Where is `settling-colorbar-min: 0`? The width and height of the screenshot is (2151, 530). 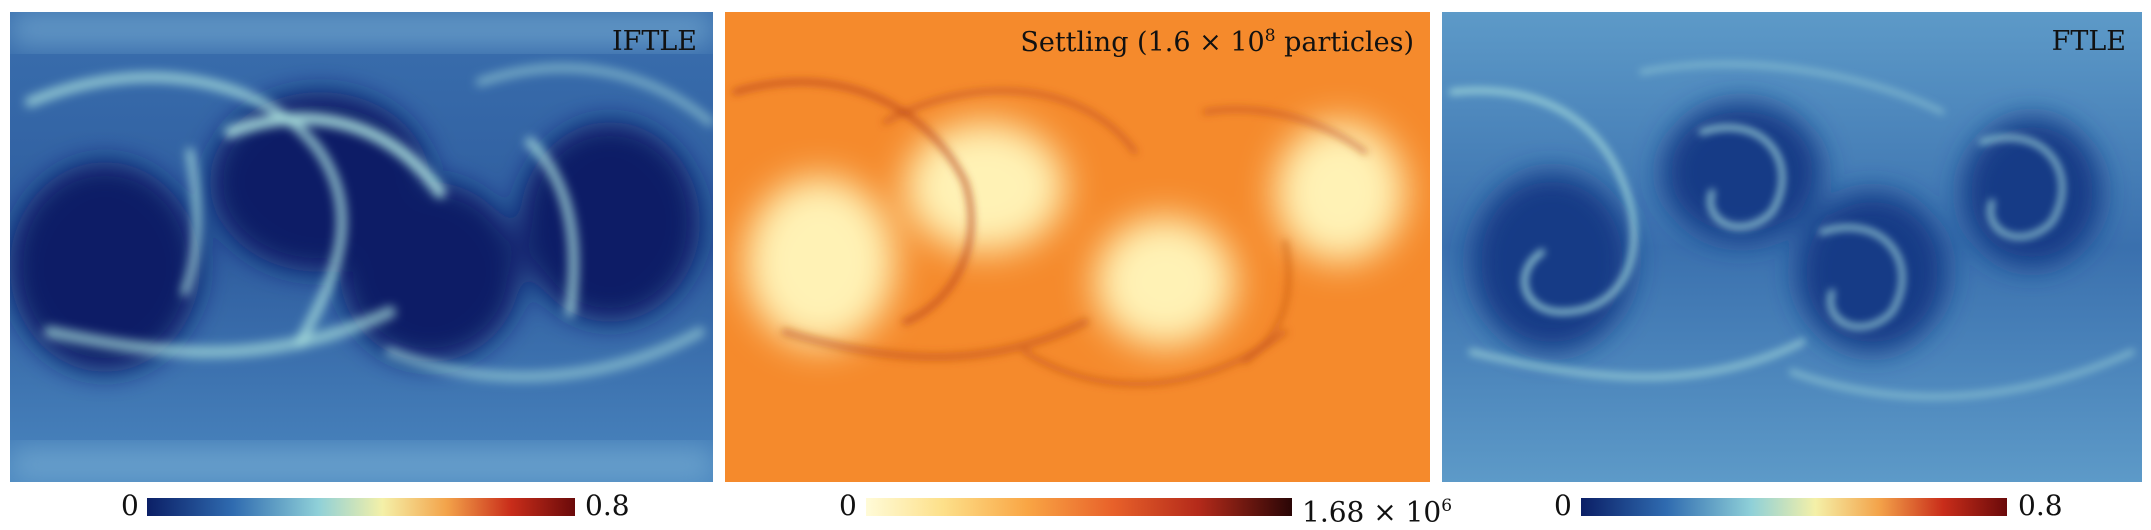
settling-colorbar-min: 0 is located at coordinates (848, 505).